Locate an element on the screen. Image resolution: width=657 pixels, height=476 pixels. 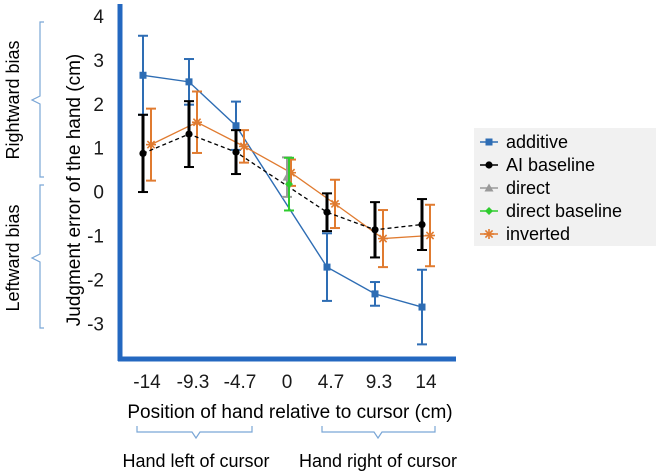
legend-item-additive: additive is located at coordinates (524, 142).